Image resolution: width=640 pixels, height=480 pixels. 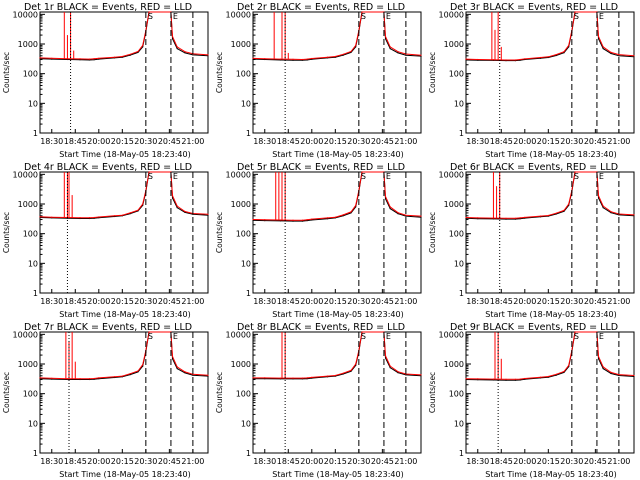 What do you see at coordinates (534, 7) in the screenshot?
I see `chart-title: Det 3r BLACK = Events, RED = LLD` at bounding box center [534, 7].